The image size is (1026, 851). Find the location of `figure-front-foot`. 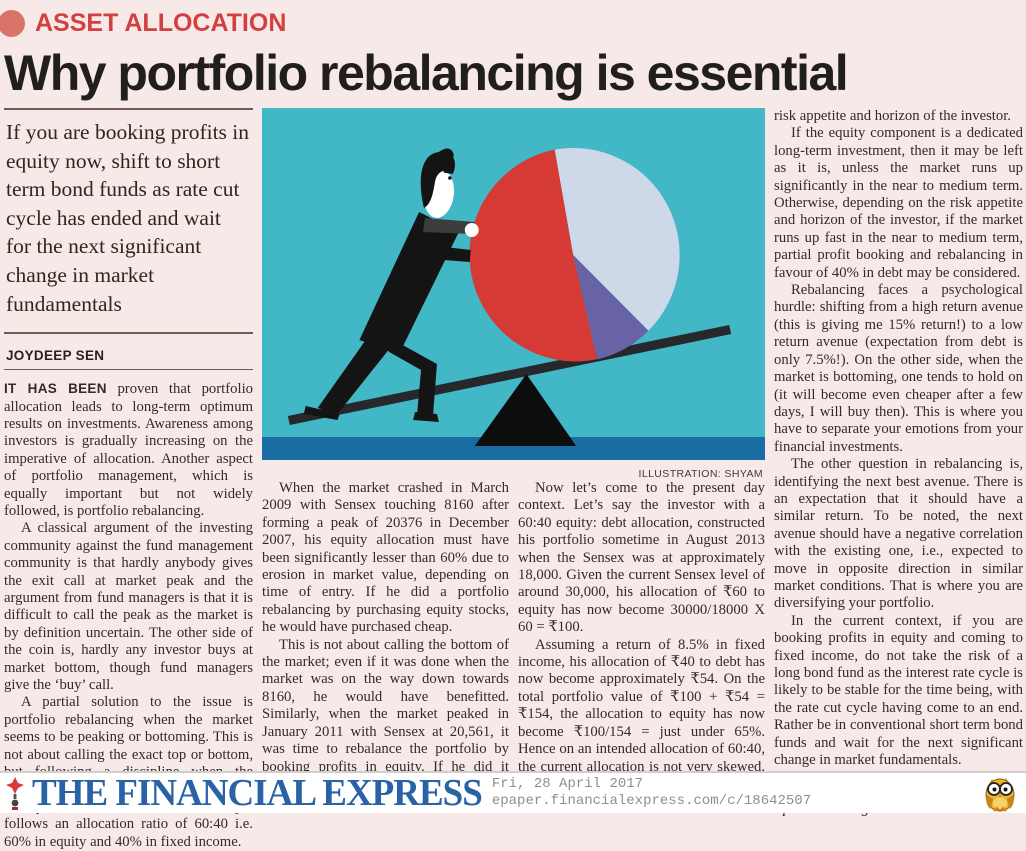

figure-front-foot is located at coordinates (426, 417).